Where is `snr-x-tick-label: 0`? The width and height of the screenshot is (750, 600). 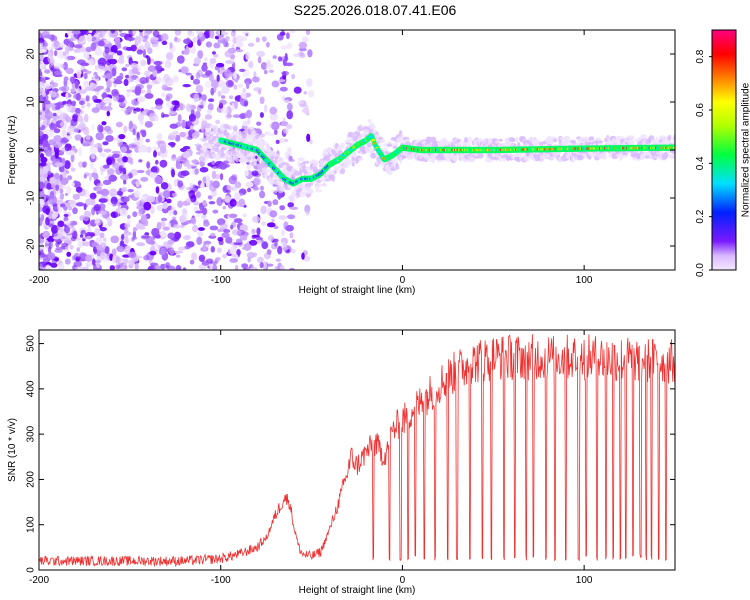
snr-x-tick-label: 0 is located at coordinates (403, 580).